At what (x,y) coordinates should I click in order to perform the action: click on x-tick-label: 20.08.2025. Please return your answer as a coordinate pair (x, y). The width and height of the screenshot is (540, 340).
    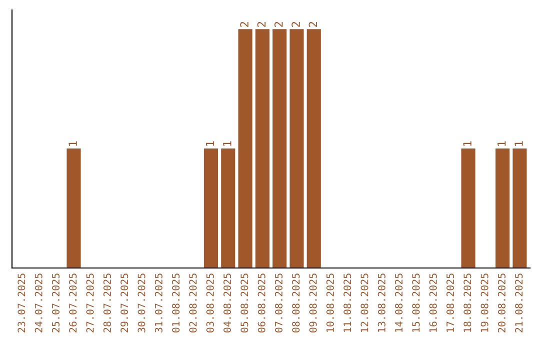
    Looking at the image, I should click on (502, 303).